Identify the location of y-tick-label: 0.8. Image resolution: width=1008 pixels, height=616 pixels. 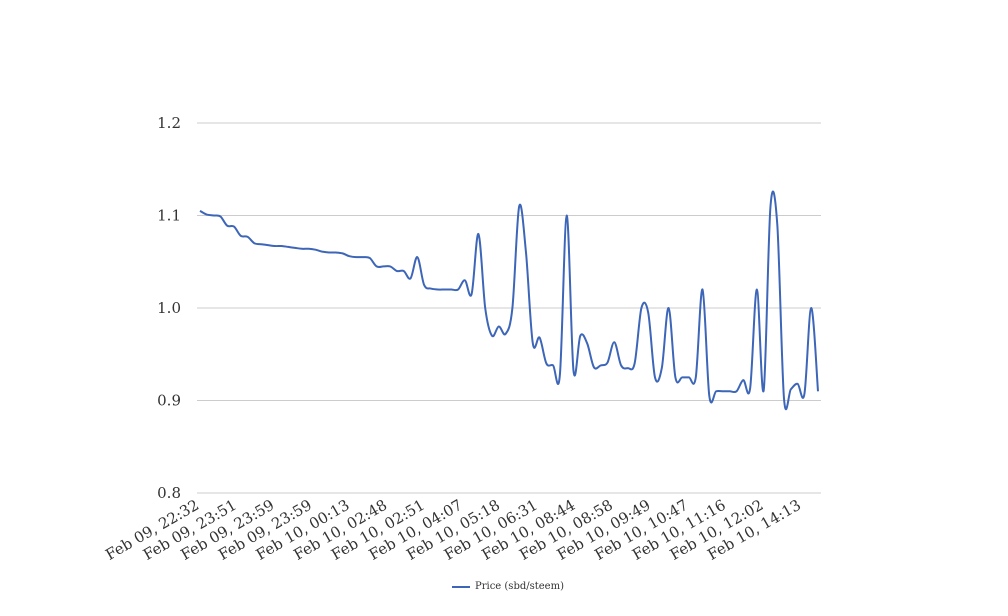
(169, 493).